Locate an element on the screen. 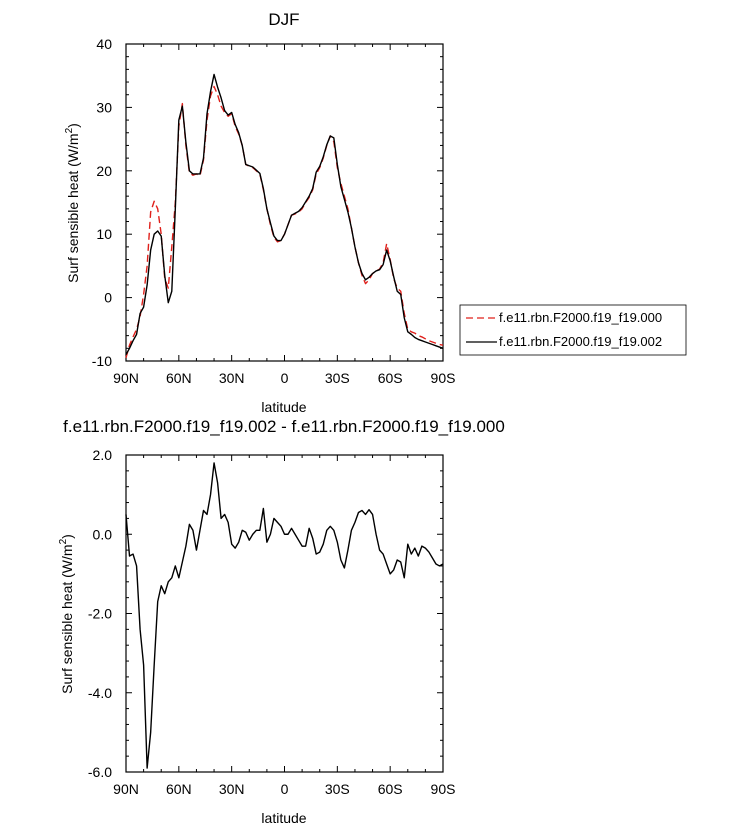 The width and height of the screenshot is (733, 834). bottom-y-tick-label: -2.0 is located at coordinates (100, 614).